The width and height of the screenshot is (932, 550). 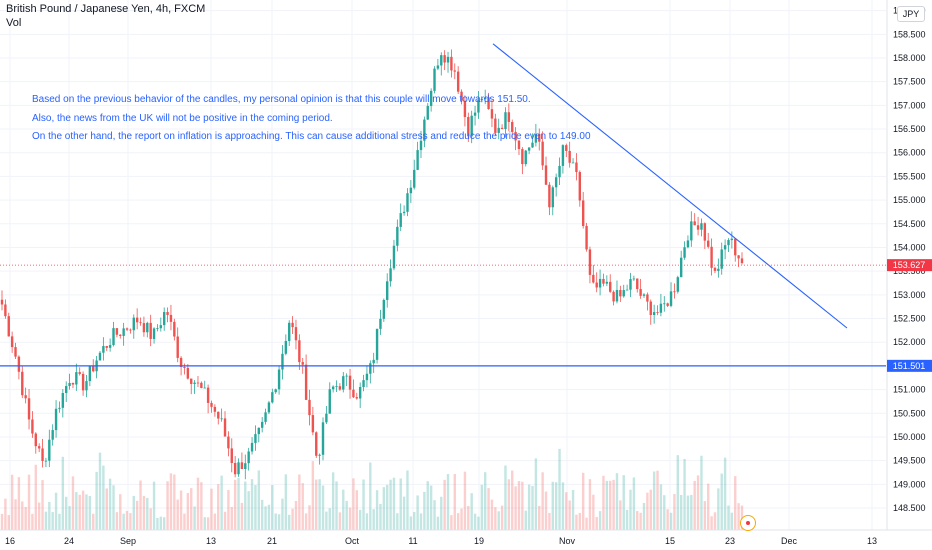 What do you see at coordinates (909, 129) in the screenshot?
I see `price-tick-label: 156.500` at bounding box center [909, 129].